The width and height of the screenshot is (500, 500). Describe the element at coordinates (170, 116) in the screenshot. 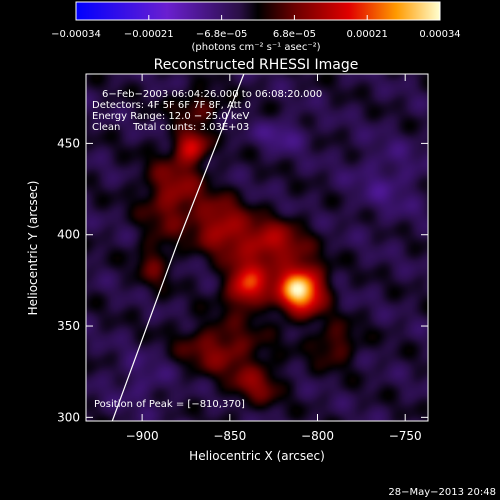

I see `annotation-energy-range: Energy Range: 12.0 − 25.0 keV` at that location.